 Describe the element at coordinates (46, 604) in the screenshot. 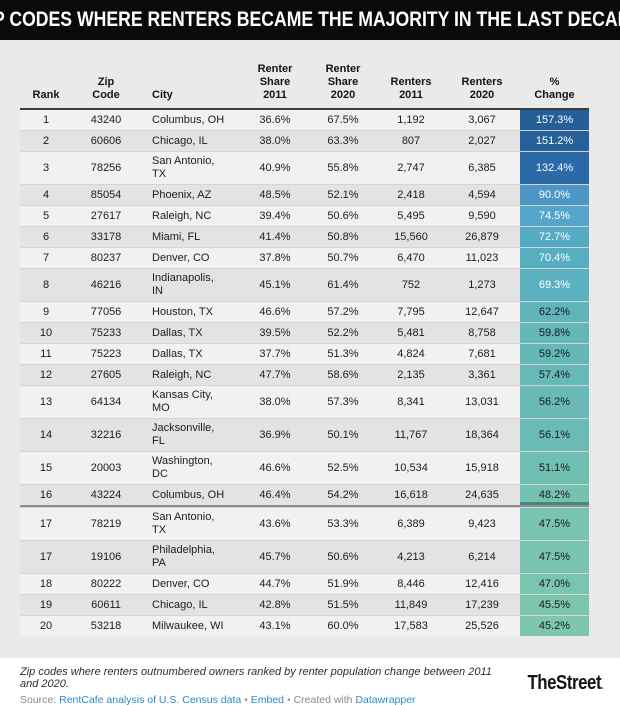

I see `cell-rank: 19` at that location.